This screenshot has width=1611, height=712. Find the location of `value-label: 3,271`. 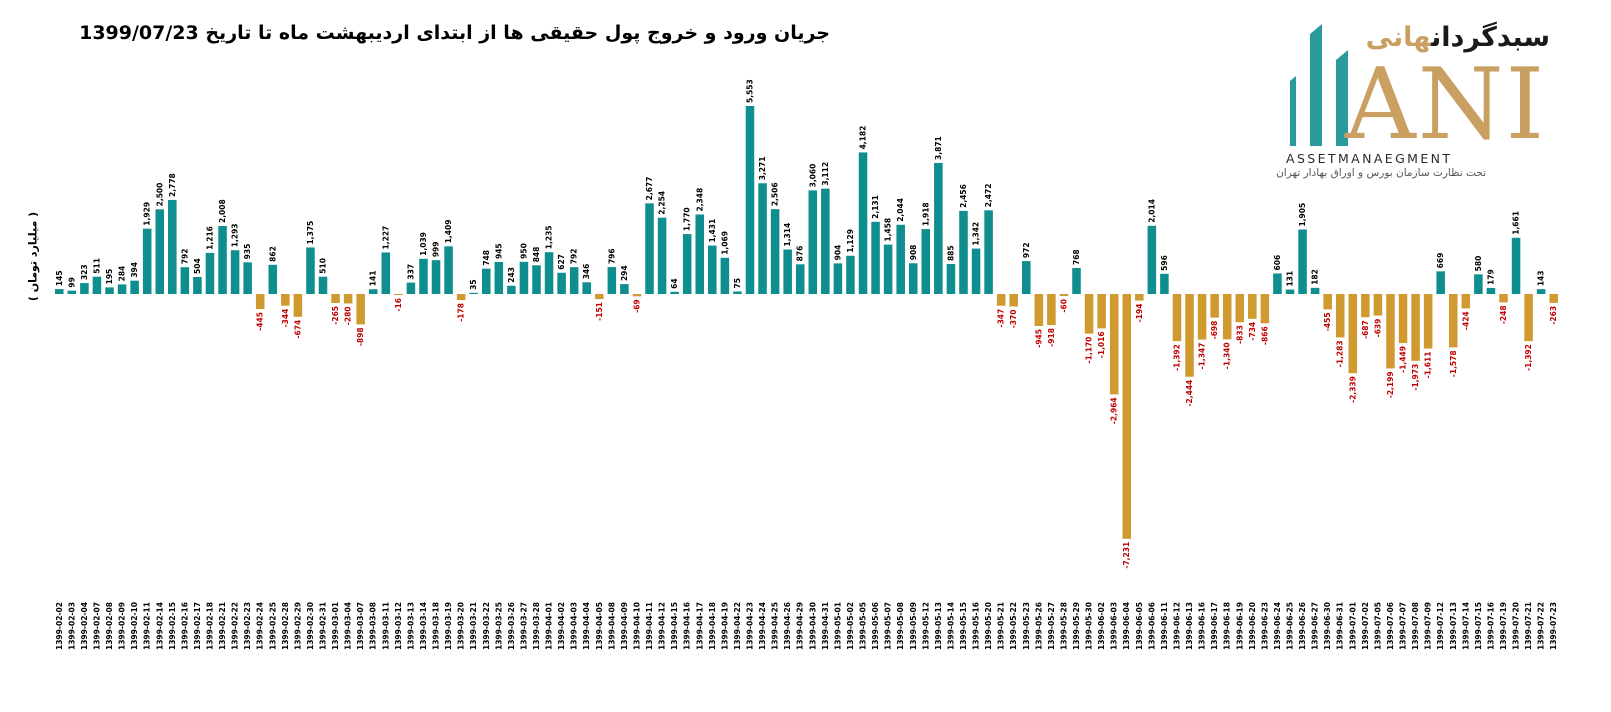

value-label: 3,271 is located at coordinates (762, 169).